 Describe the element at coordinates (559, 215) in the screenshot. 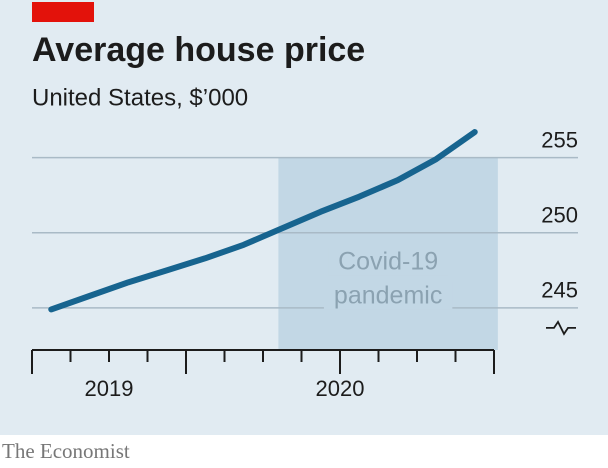

I see `y-tick-label: 250` at that location.